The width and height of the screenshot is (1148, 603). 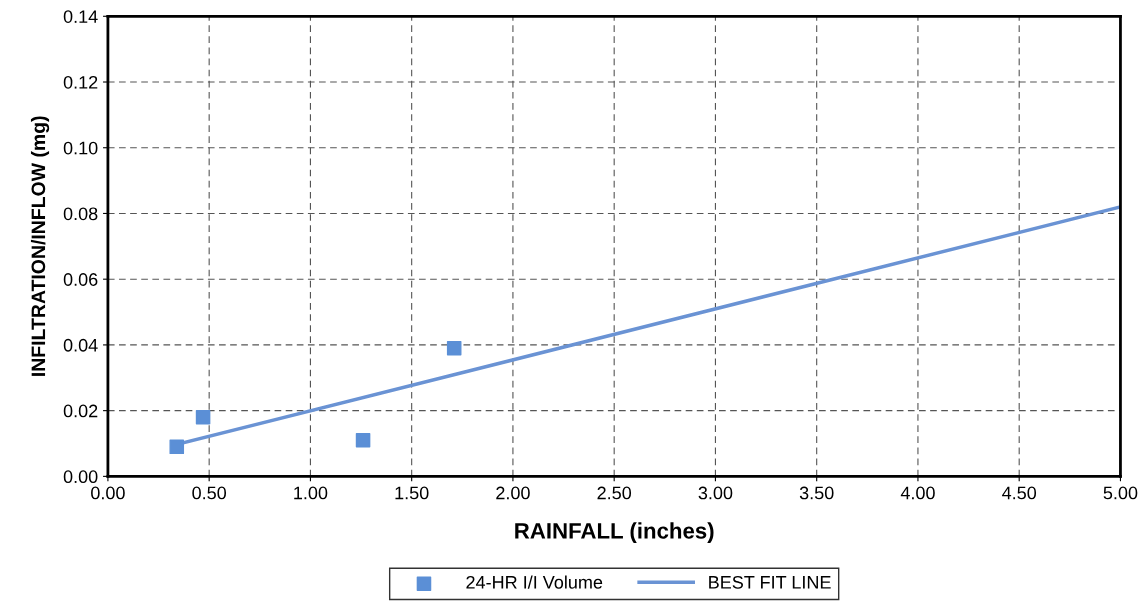 What do you see at coordinates (816, 493) in the screenshot?
I see `x-tick-label: 3.50` at bounding box center [816, 493].